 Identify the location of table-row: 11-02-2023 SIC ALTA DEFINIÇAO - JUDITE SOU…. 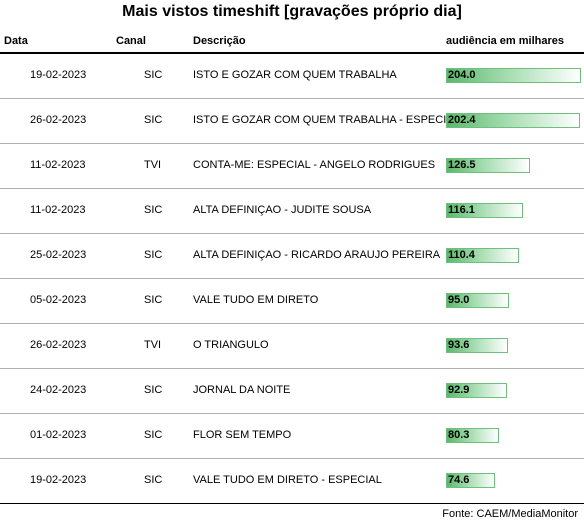
(292, 211).